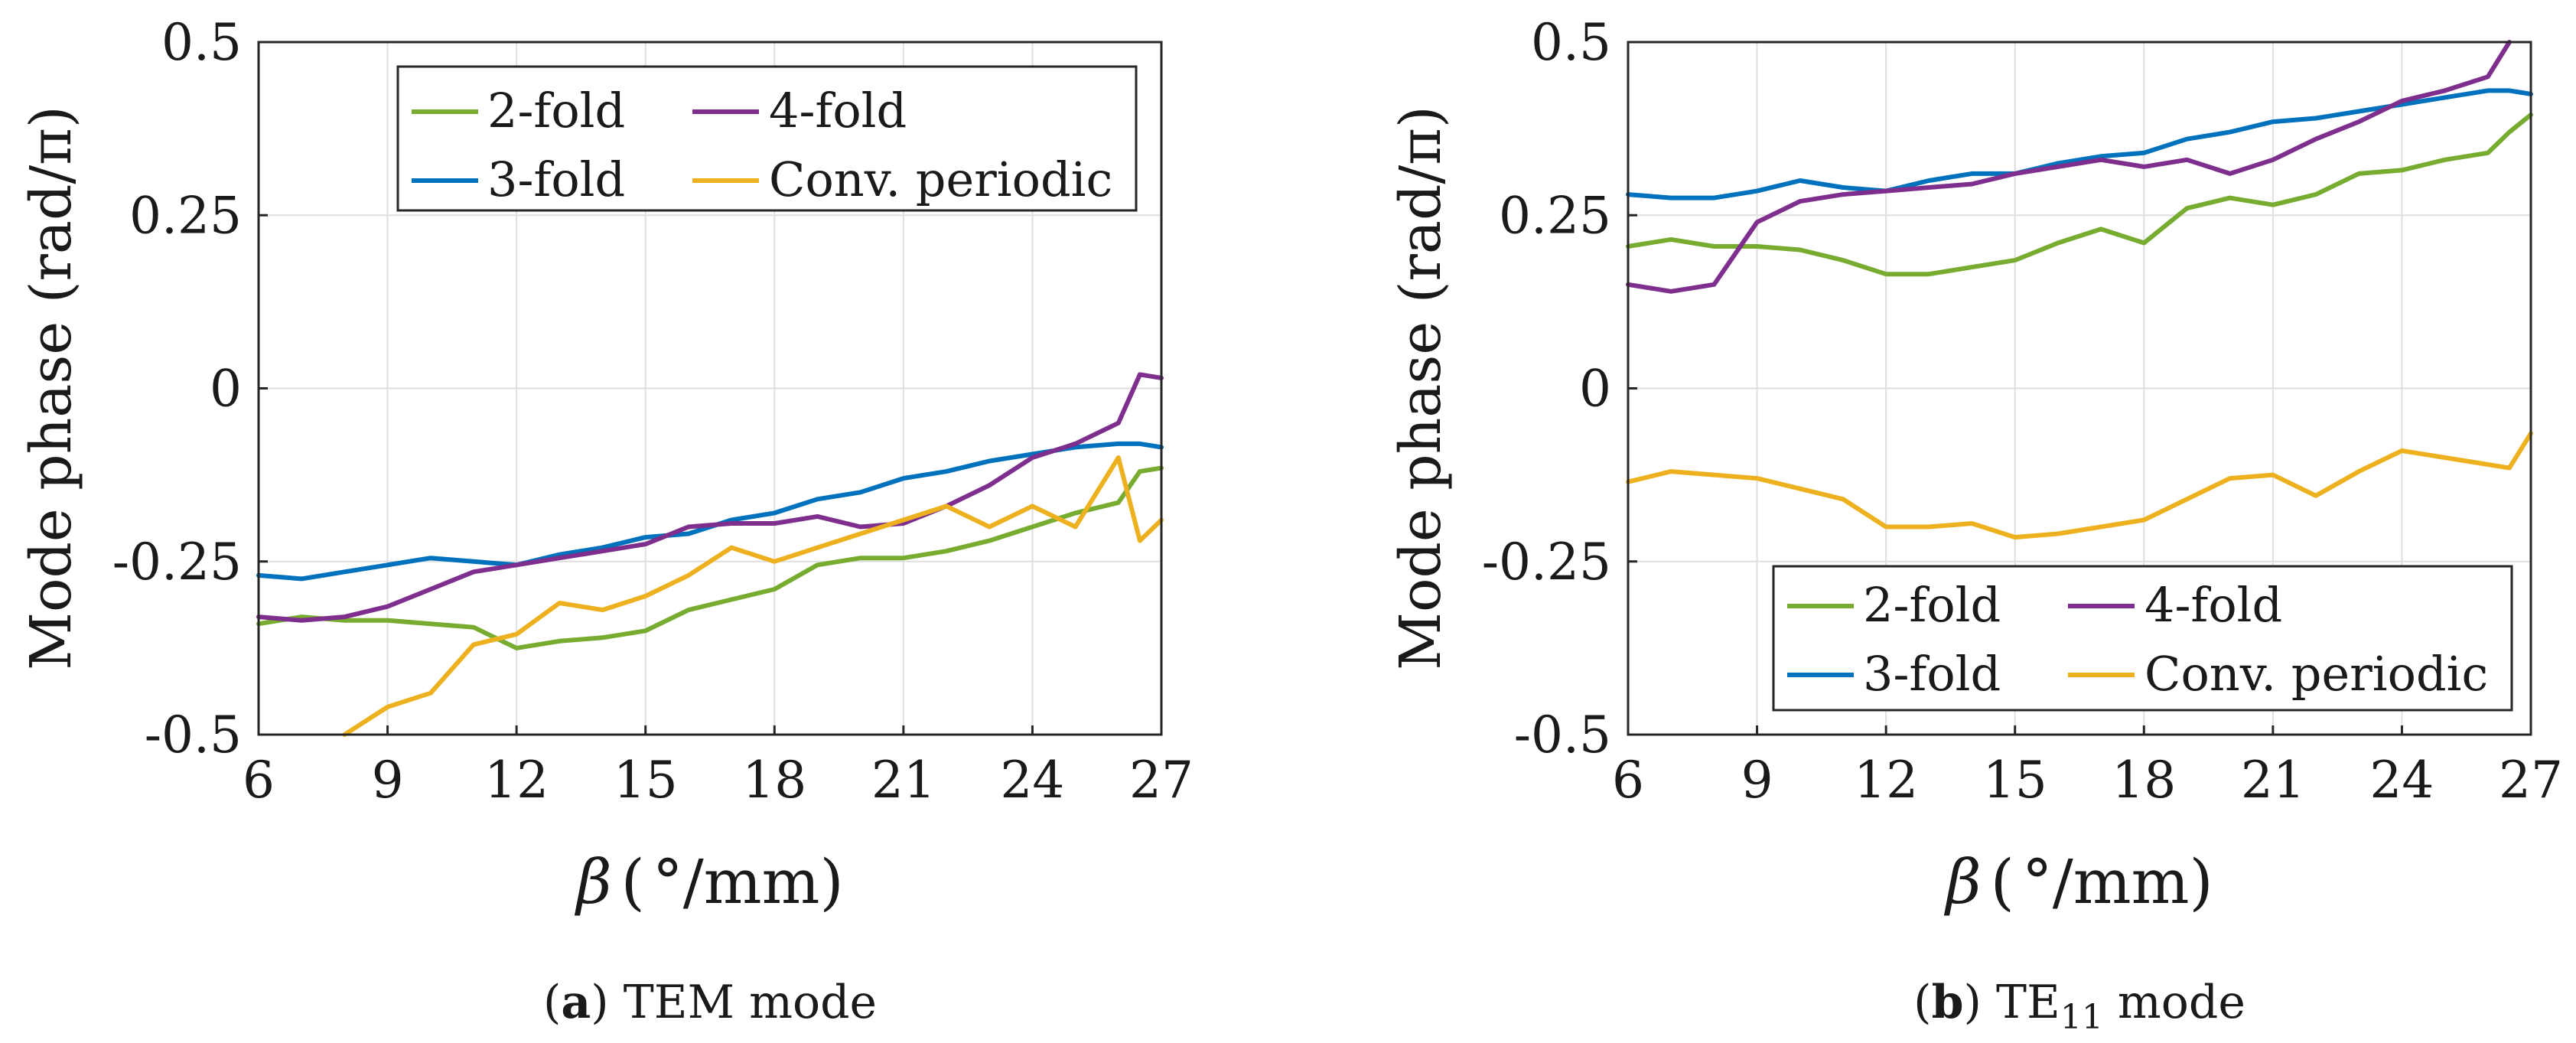 The height and width of the screenshot is (1043, 2576). What do you see at coordinates (2028, 1002) in the screenshot?
I see `caption-b-text-main: TE` at bounding box center [2028, 1002].